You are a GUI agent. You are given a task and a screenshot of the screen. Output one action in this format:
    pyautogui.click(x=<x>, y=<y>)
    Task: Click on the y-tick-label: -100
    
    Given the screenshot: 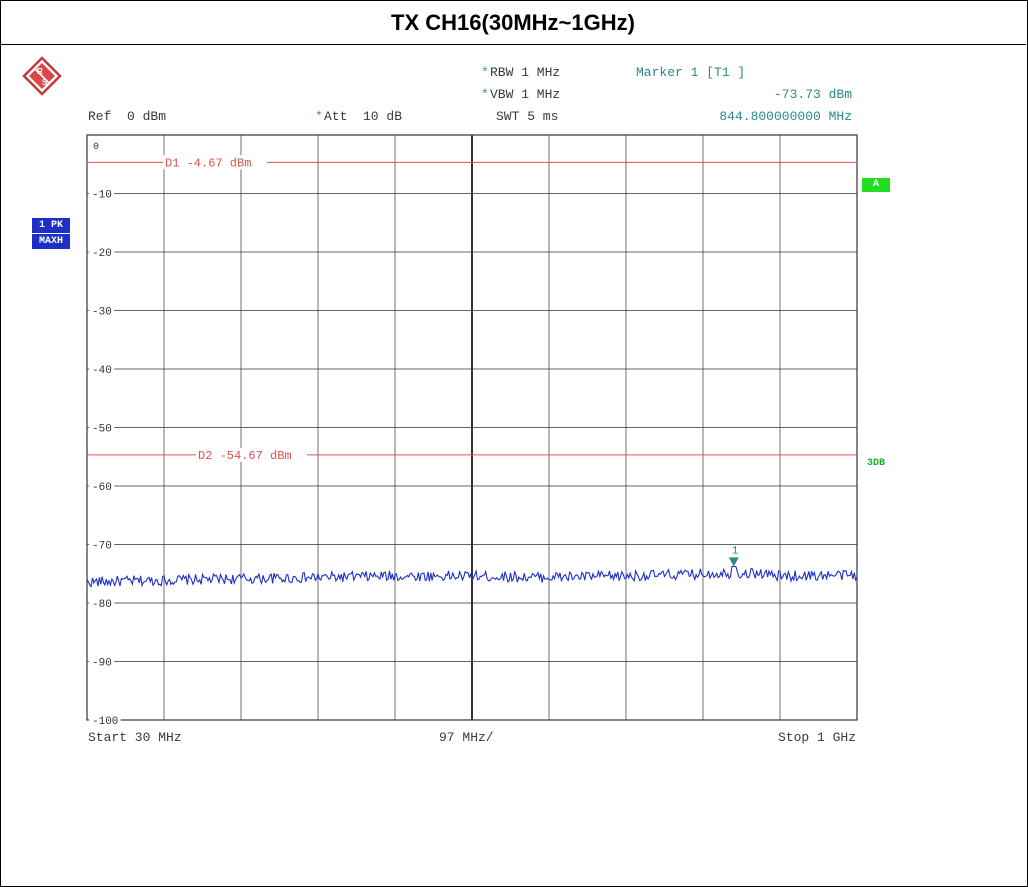 What is the action you would take?
    pyautogui.click(x=105, y=722)
    